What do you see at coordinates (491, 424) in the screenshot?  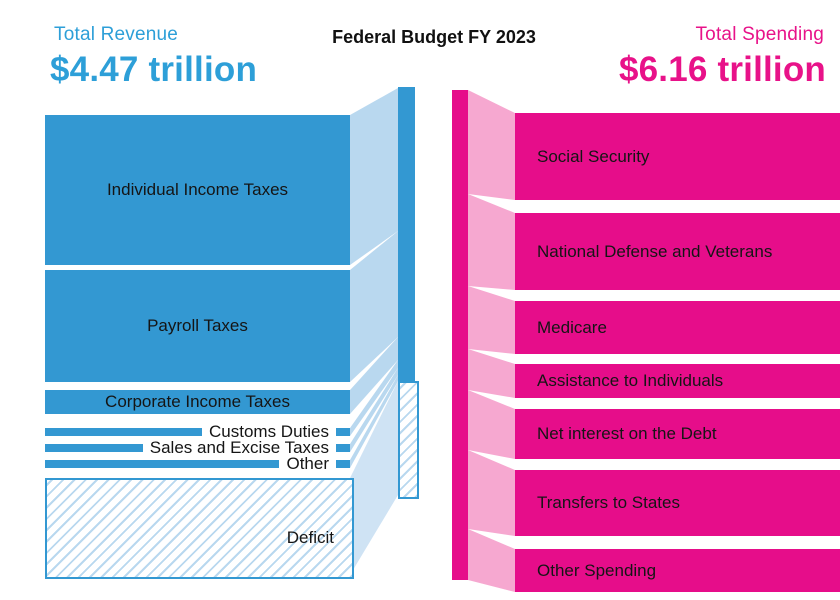 I see `flow-net-interest` at bounding box center [491, 424].